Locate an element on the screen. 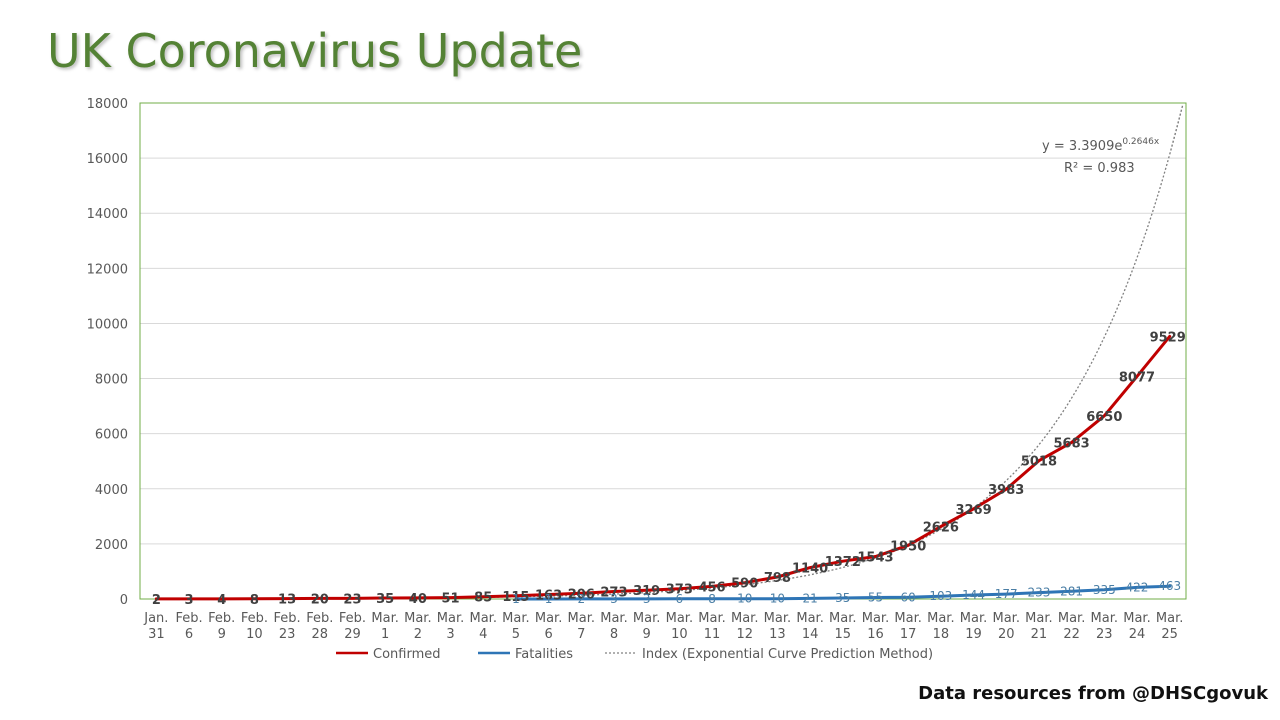  x-tick-label: Mar. 24 is located at coordinates (1136, 626).